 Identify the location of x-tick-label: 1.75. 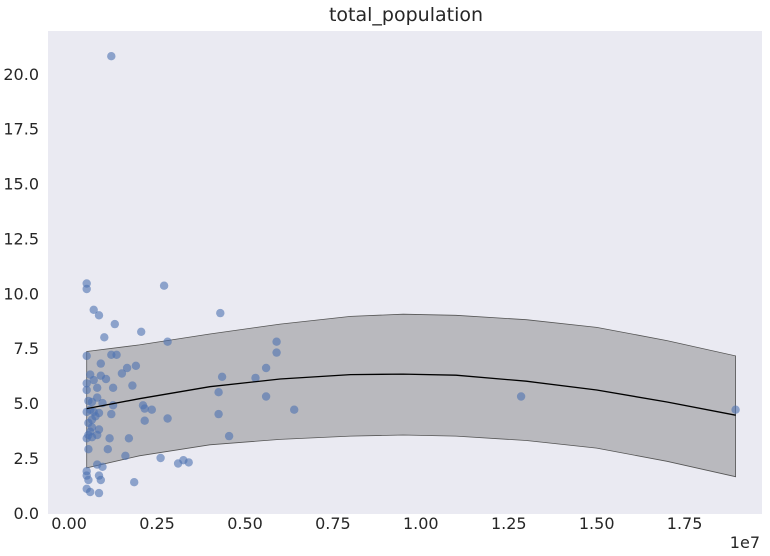
(685, 523).